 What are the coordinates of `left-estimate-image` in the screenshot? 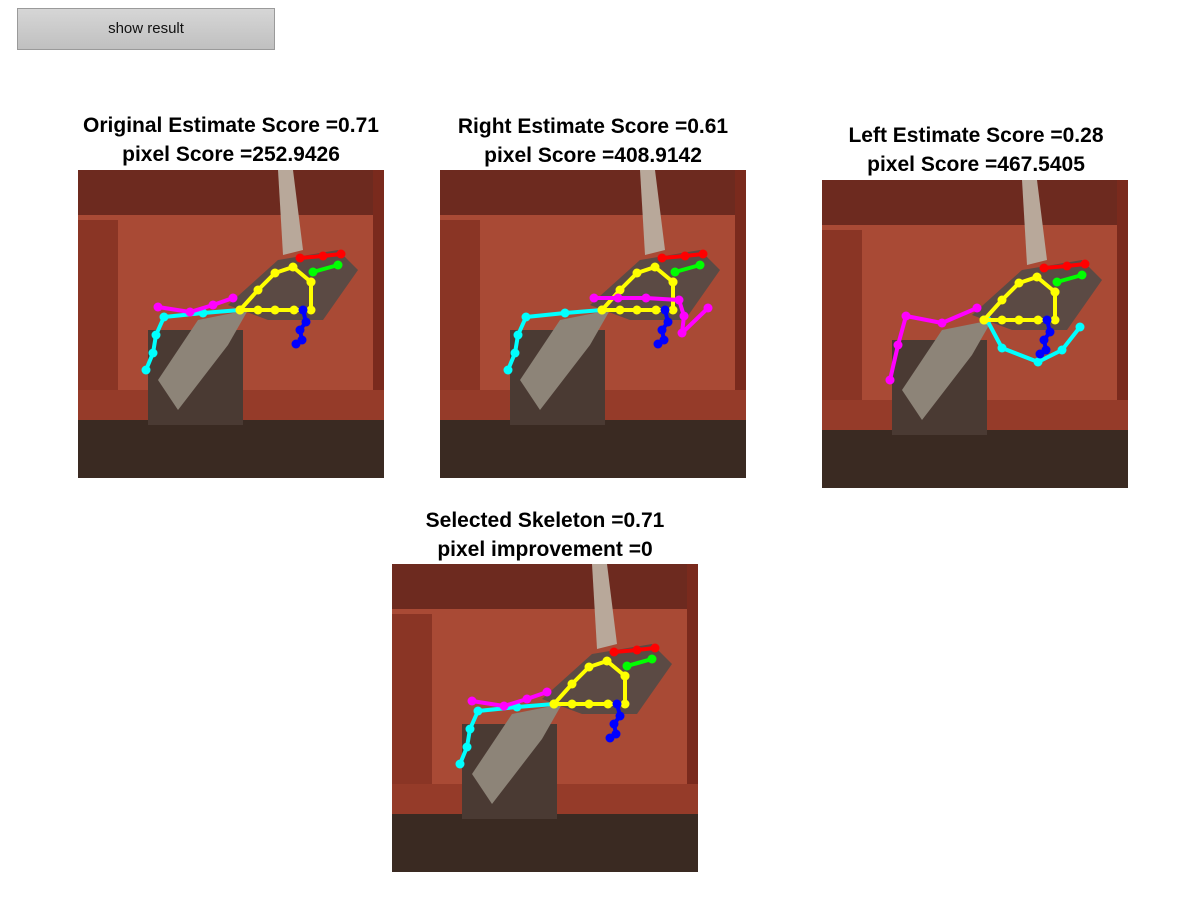 It's located at (975, 334).